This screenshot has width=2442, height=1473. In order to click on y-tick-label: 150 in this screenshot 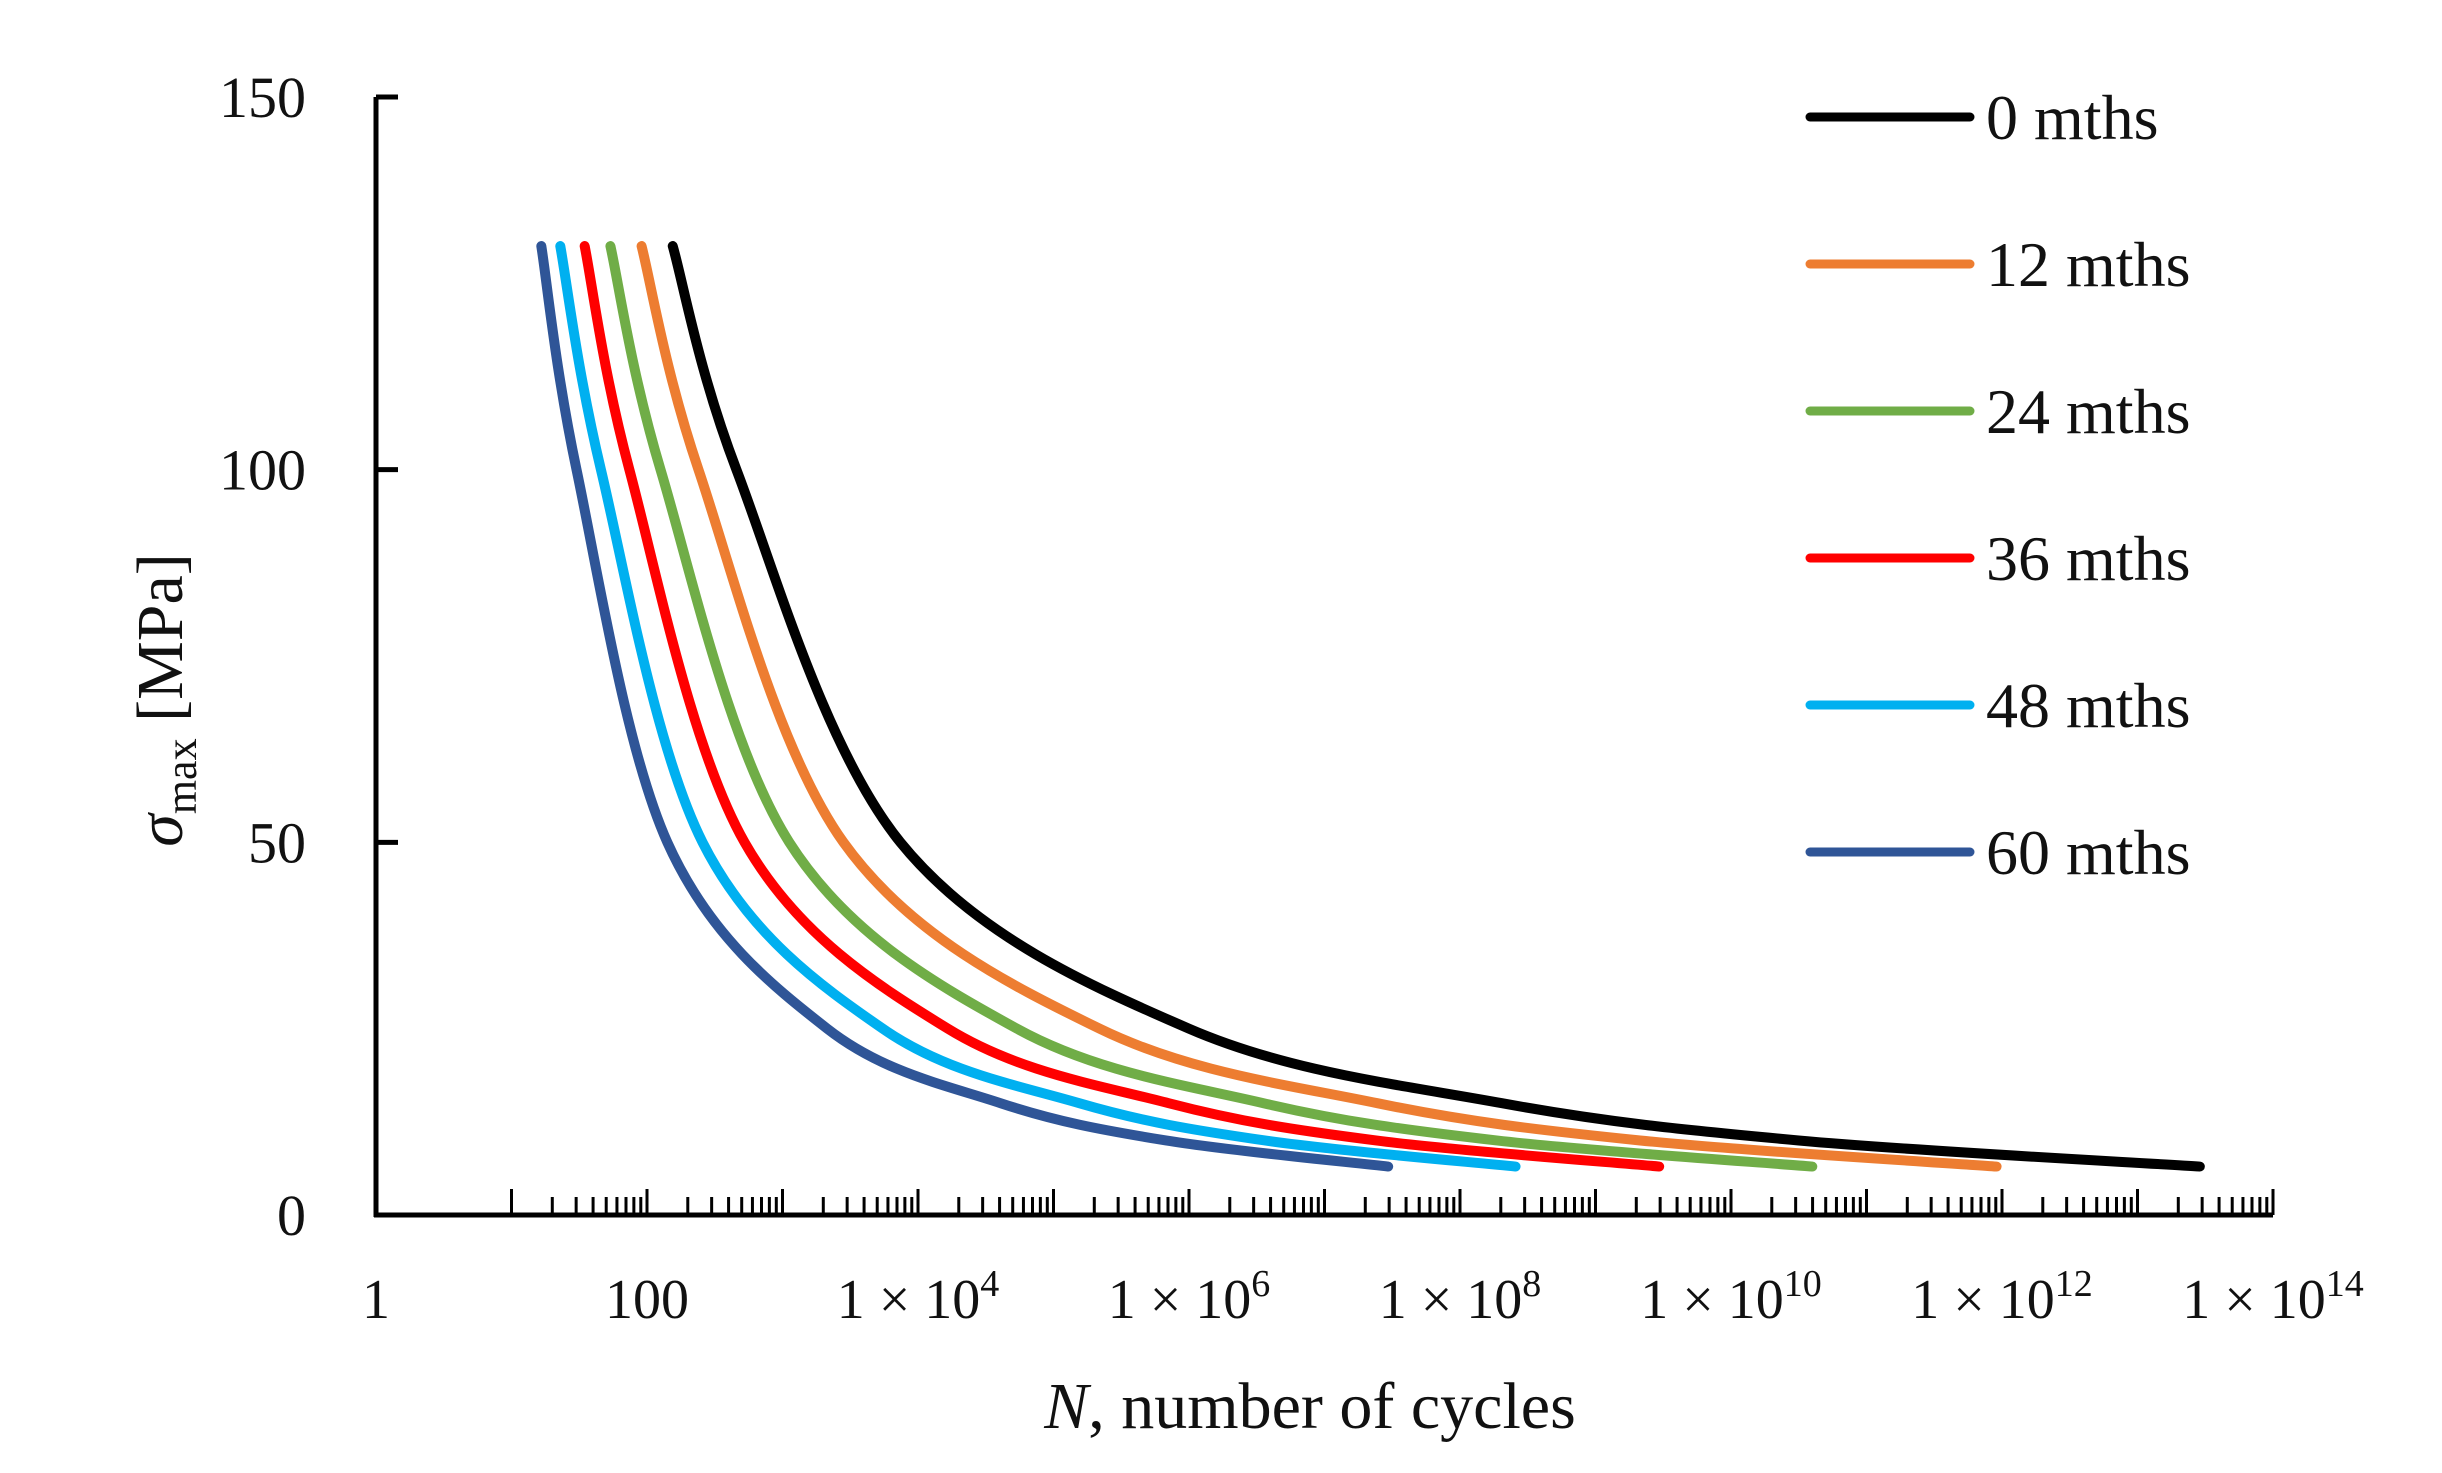, I will do `click(262, 97)`.